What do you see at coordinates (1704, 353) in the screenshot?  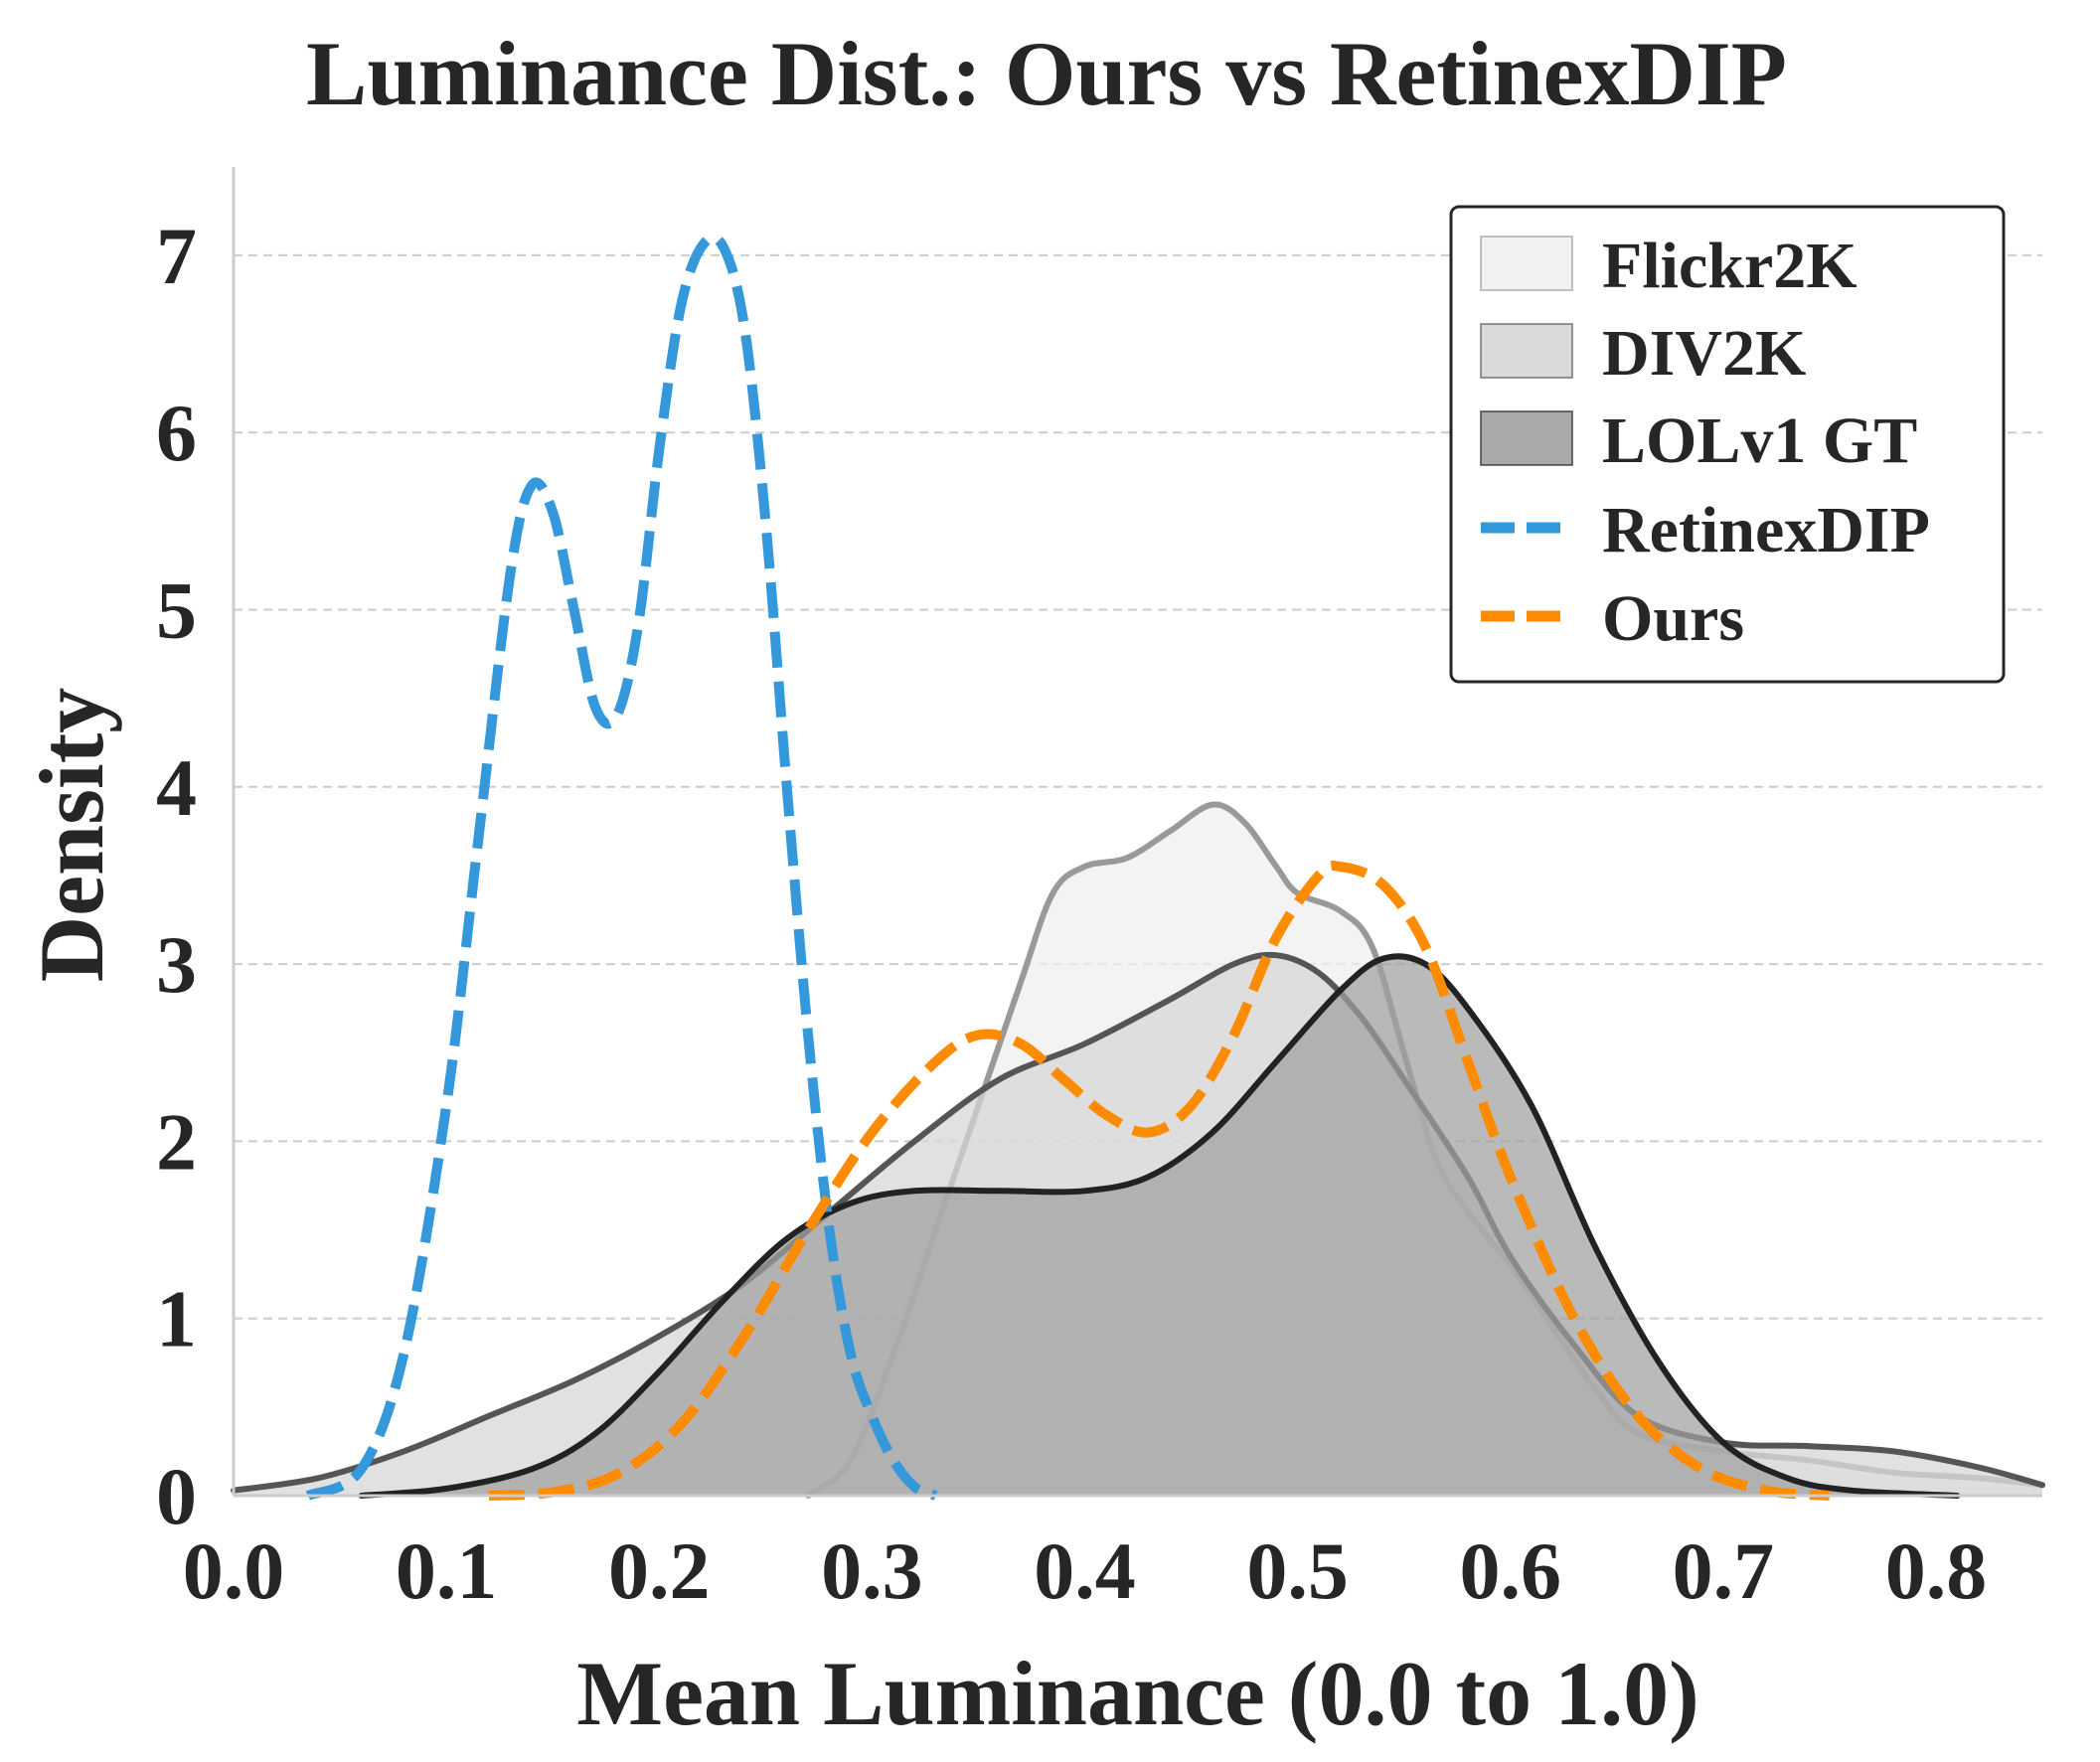 I see `legend-label-div2k: DIV2K` at bounding box center [1704, 353].